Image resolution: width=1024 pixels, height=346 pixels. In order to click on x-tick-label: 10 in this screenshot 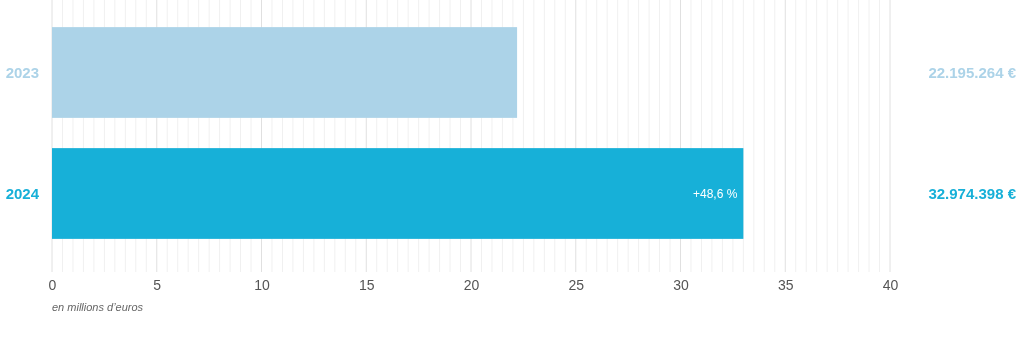, I will do `click(262, 284)`.